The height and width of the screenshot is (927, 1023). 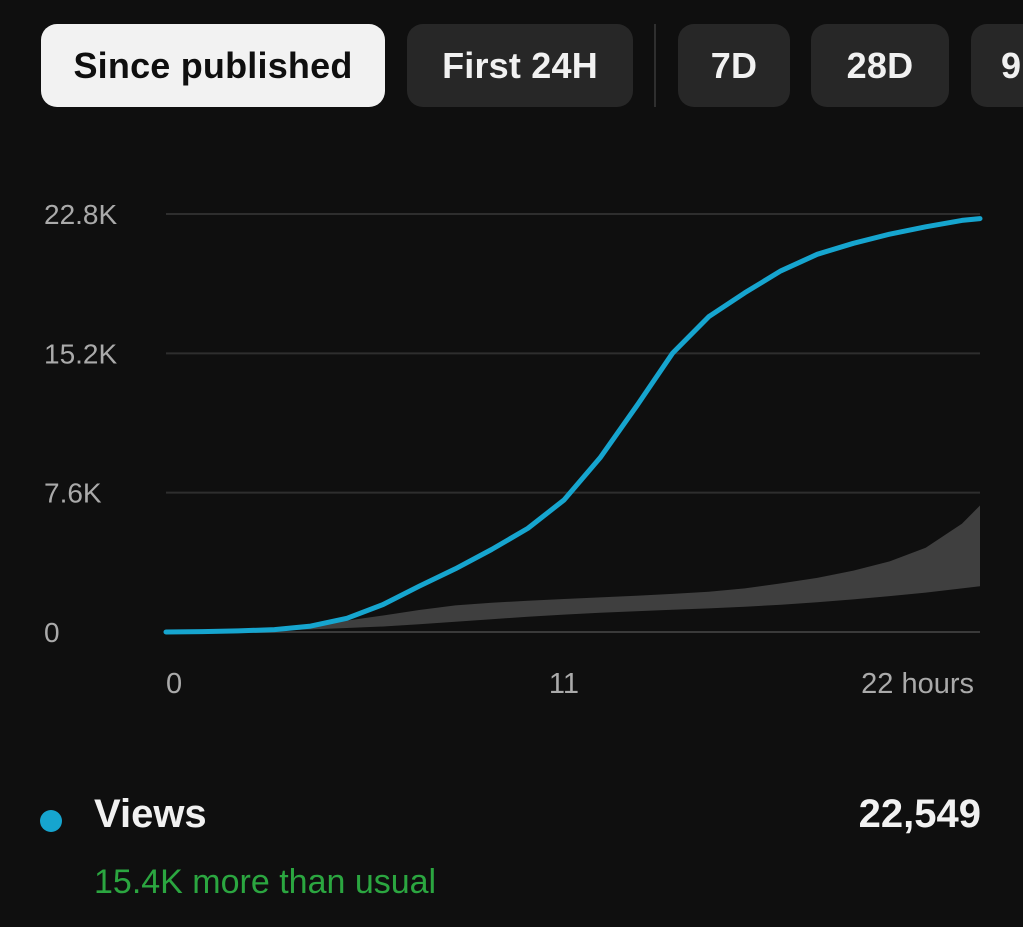 What do you see at coordinates (880, 65) in the screenshot?
I see `filter-28d: 28D` at bounding box center [880, 65].